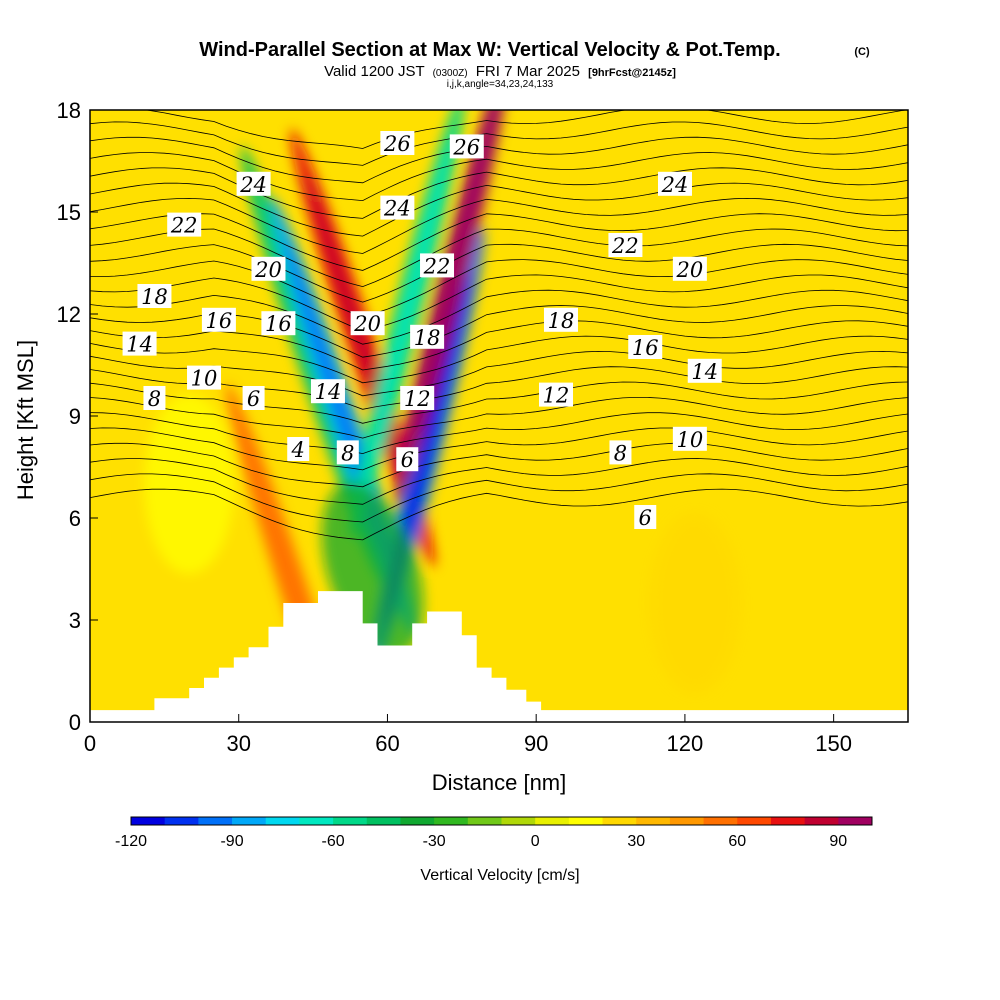 This screenshot has height=1000, width=1000. What do you see at coordinates (407, 460) in the screenshot?
I see `svg-text: 6` at bounding box center [407, 460].